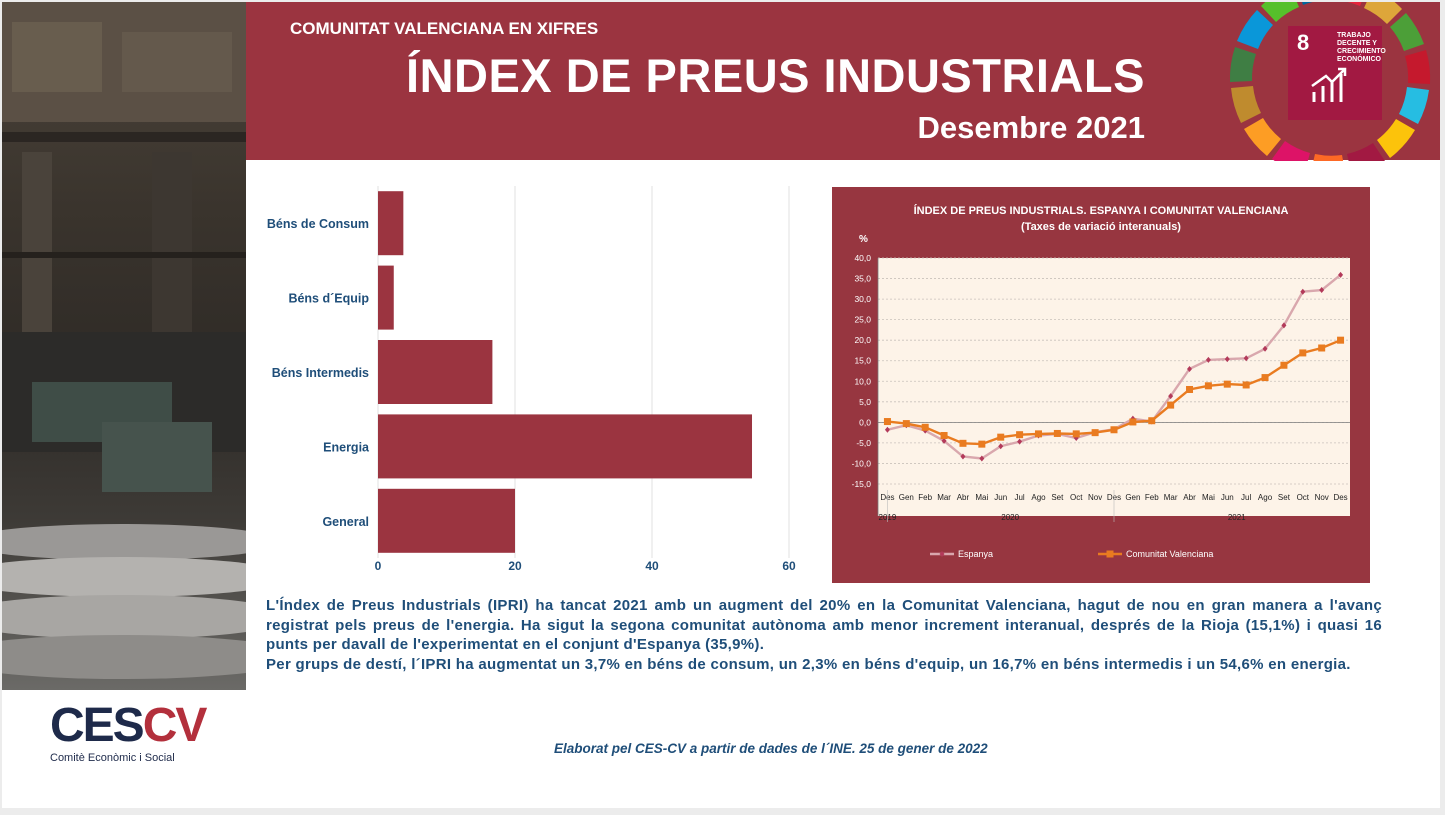 This screenshot has width=1445, height=815. I want to click on bar-x-tick-label: 60, so click(789, 566).